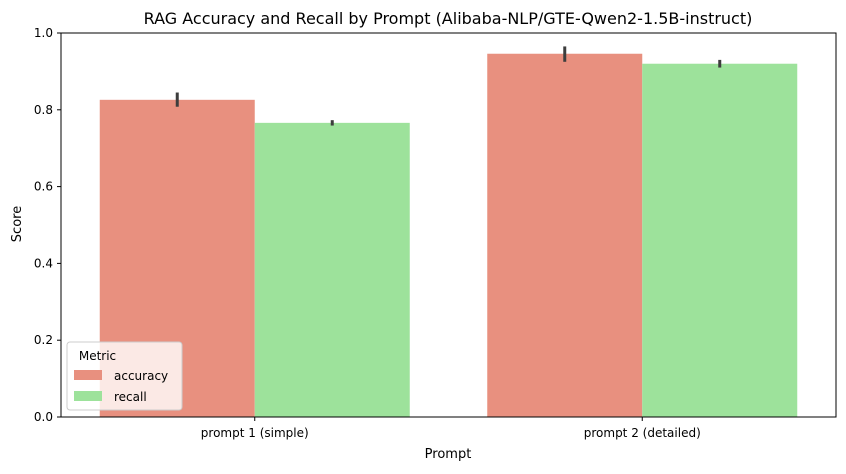  Describe the element at coordinates (88, 375) in the screenshot. I see `legend-swatch-accuracy` at that location.